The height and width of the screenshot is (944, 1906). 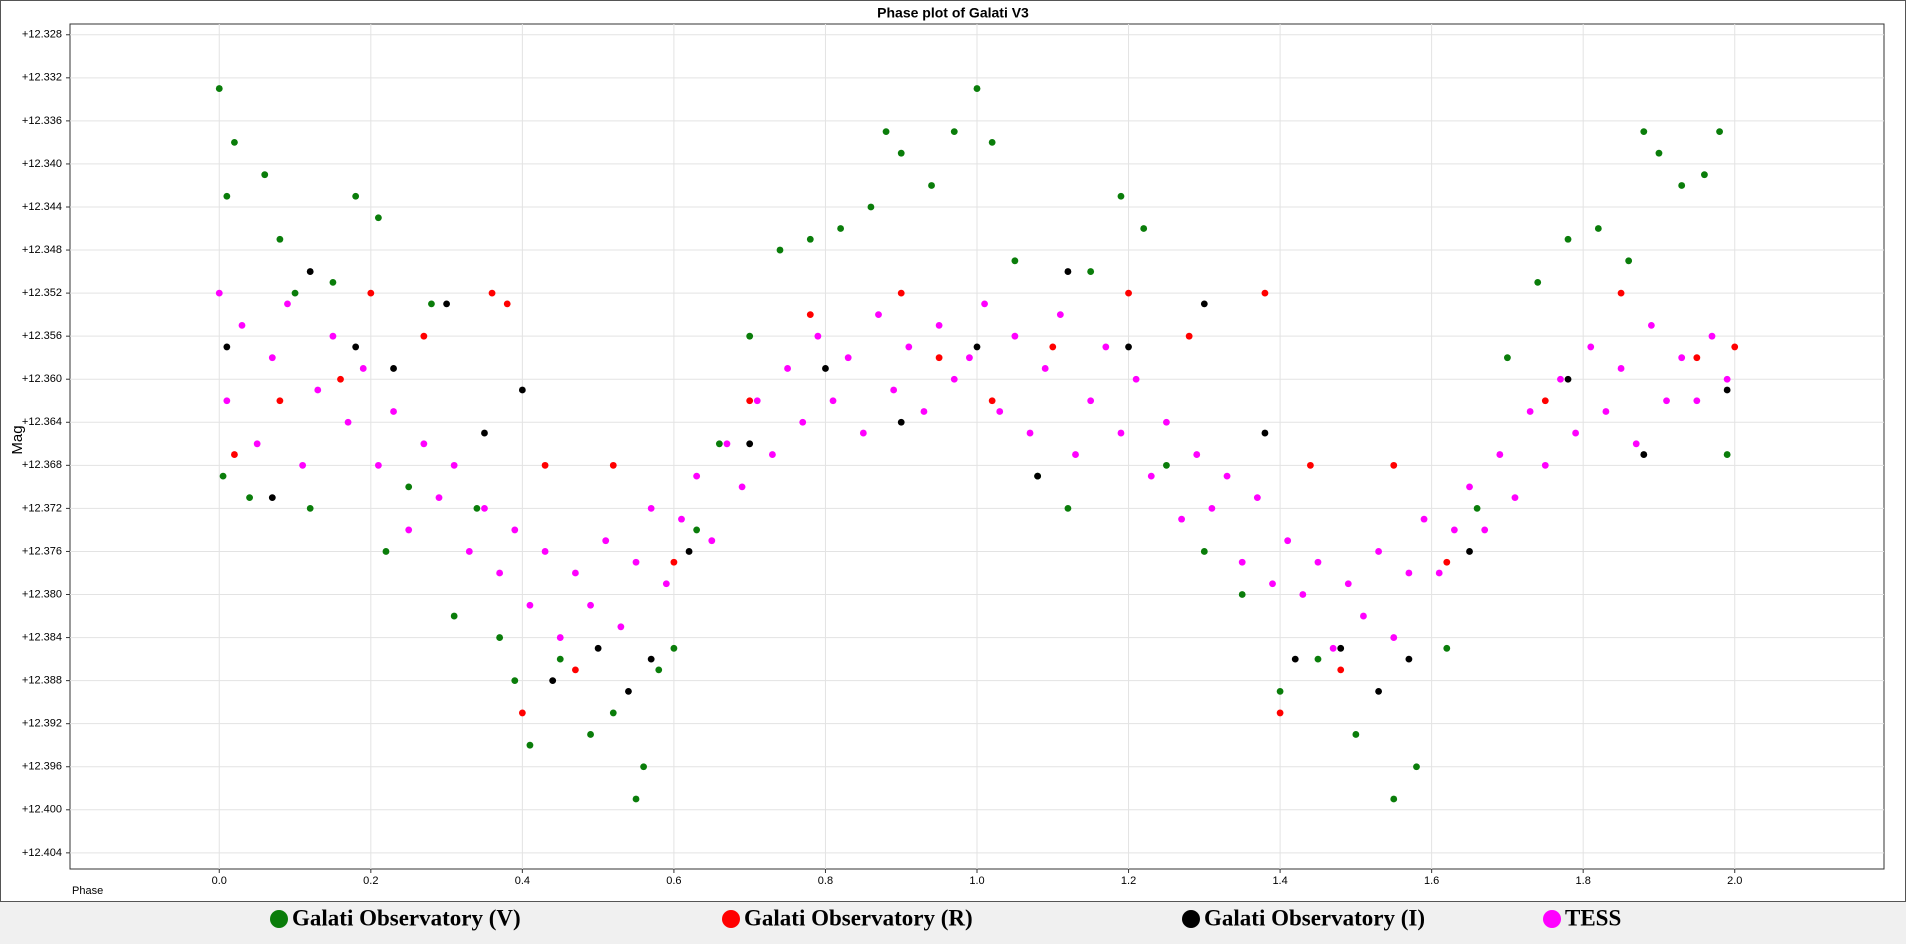 I want to click on x-tick-label: 0.4, so click(x=522, y=881).